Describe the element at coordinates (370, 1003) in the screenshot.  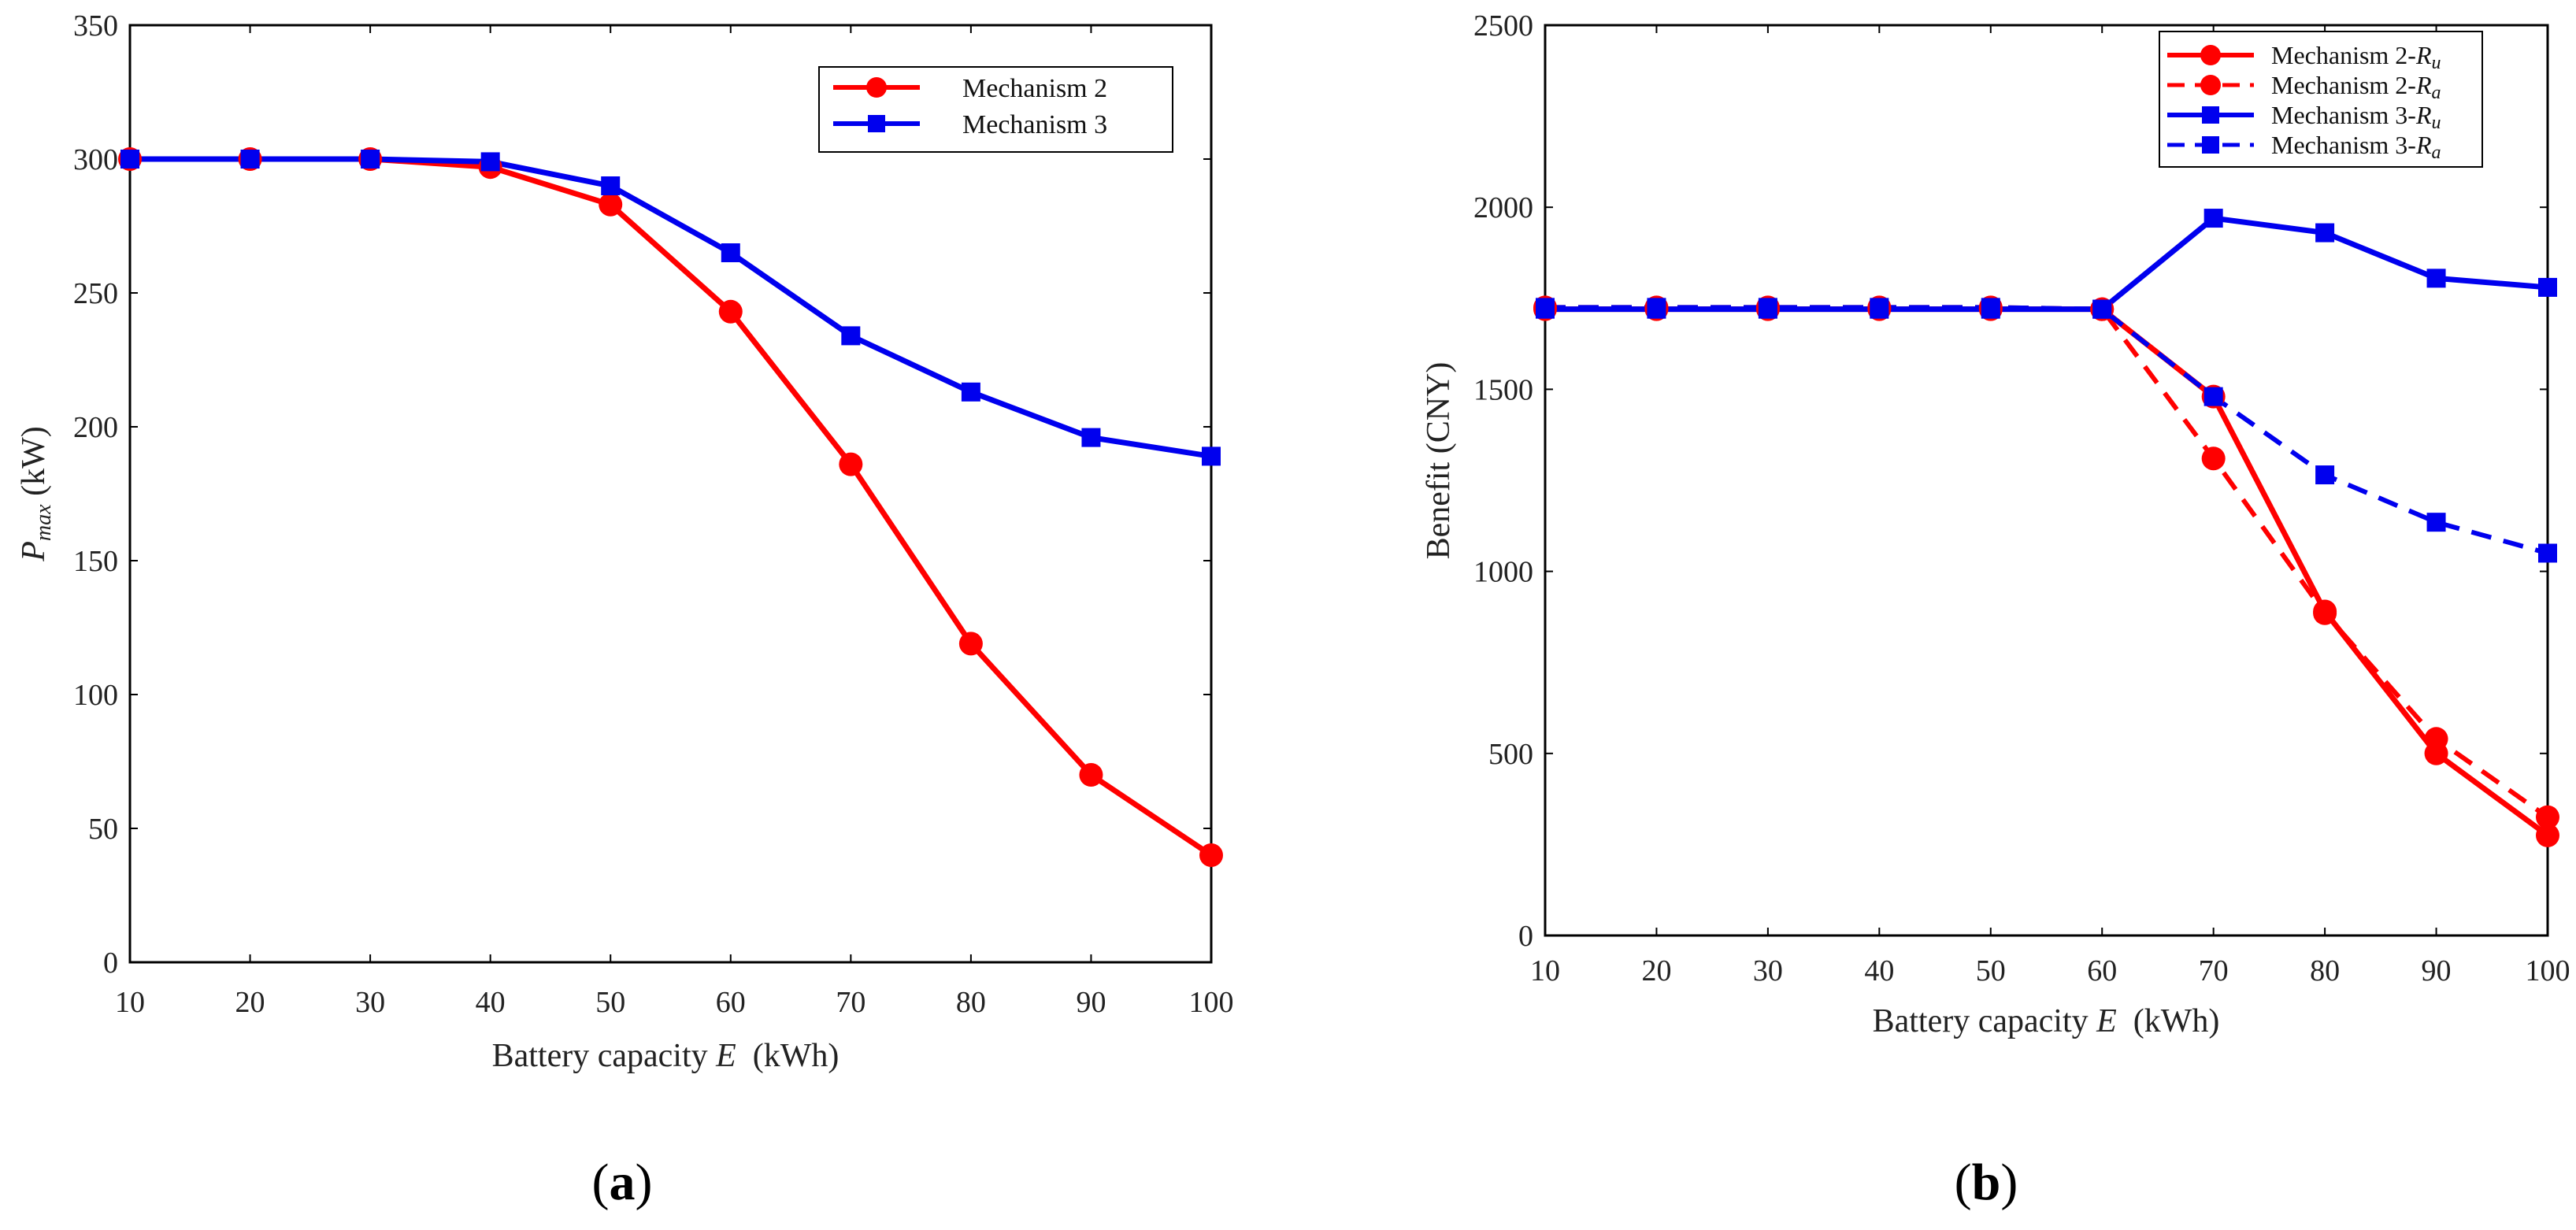
I see `x-tick-label-a-2: 30` at that location.